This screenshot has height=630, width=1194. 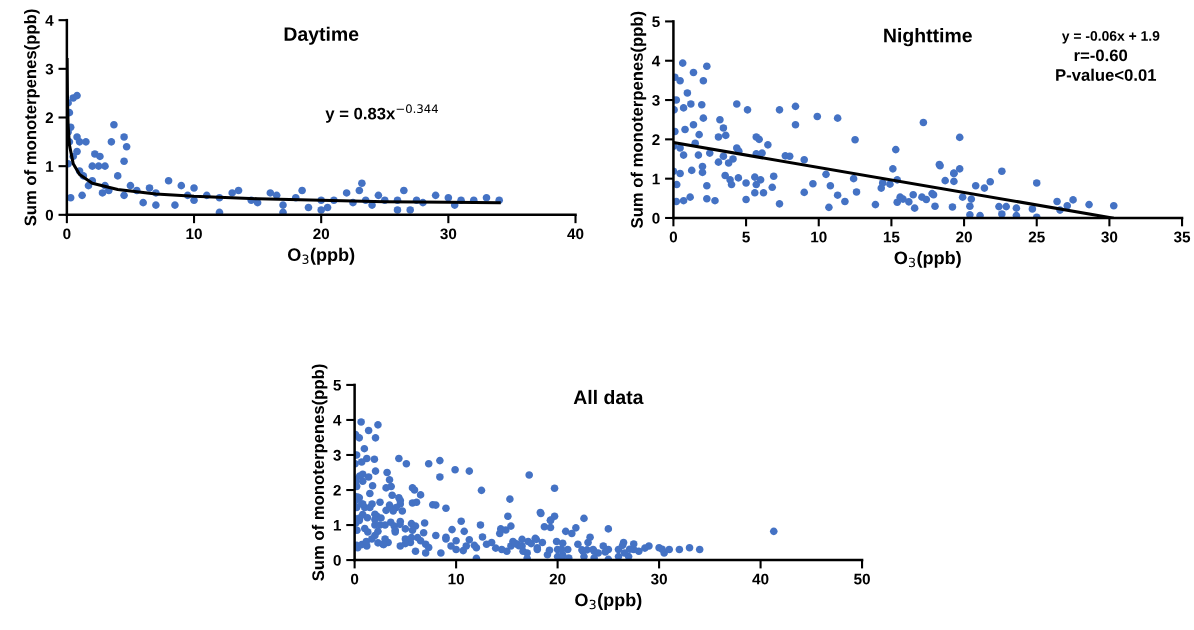 What do you see at coordinates (928, 37) in the screenshot?
I see `chart-title: Nighttime` at bounding box center [928, 37].